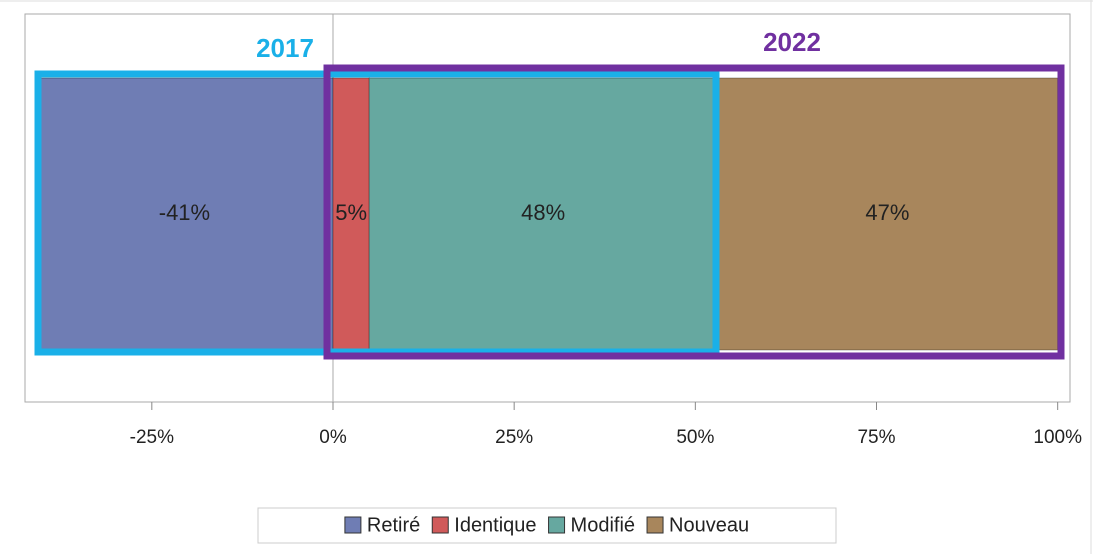 The image size is (1093, 554). I want to click on legend-label: Identique, so click(495, 525).